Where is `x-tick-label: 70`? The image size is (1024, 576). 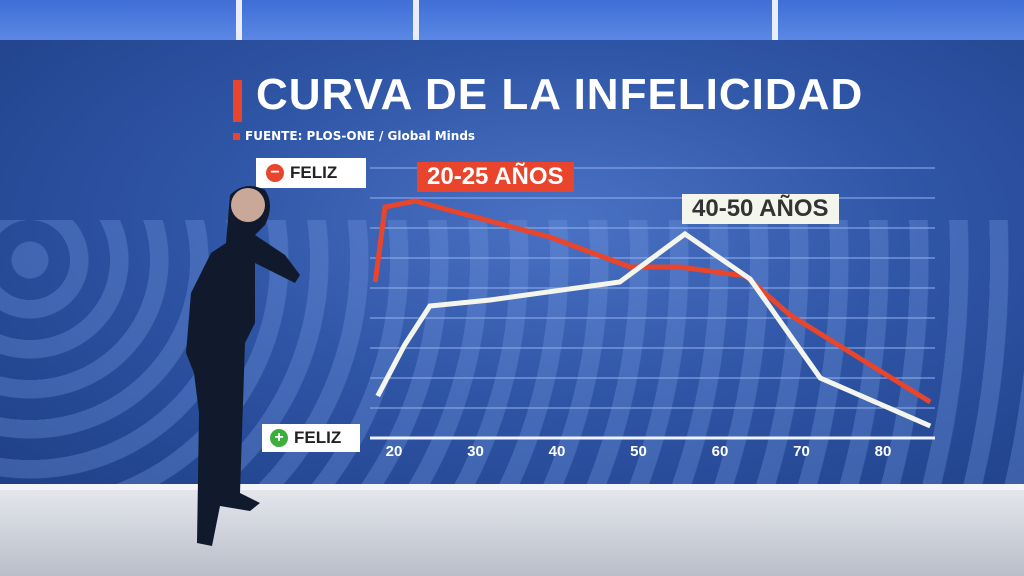
x-tick-label: 70 is located at coordinates (801, 451).